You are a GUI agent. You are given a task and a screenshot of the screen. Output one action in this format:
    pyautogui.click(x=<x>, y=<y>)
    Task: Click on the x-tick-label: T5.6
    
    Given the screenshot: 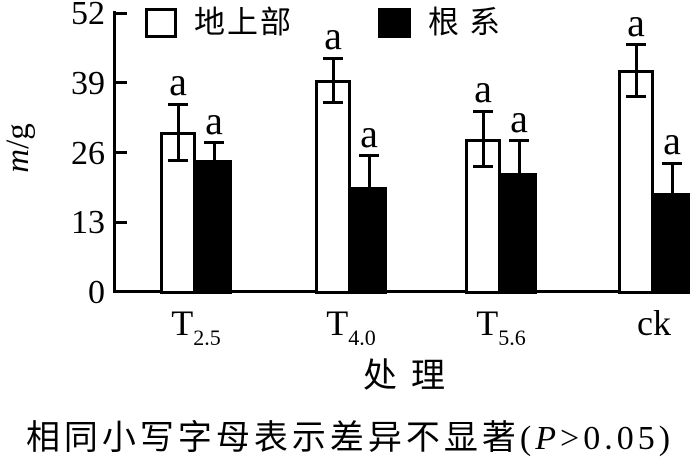 What is the action you would take?
    pyautogui.click(x=501, y=330)
    